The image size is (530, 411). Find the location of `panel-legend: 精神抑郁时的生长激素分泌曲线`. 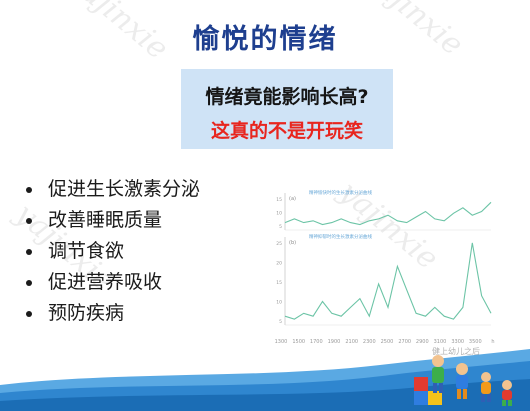

panel-legend: 精神抑郁时的生长激素分泌曲线 is located at coordinates (340, 236).